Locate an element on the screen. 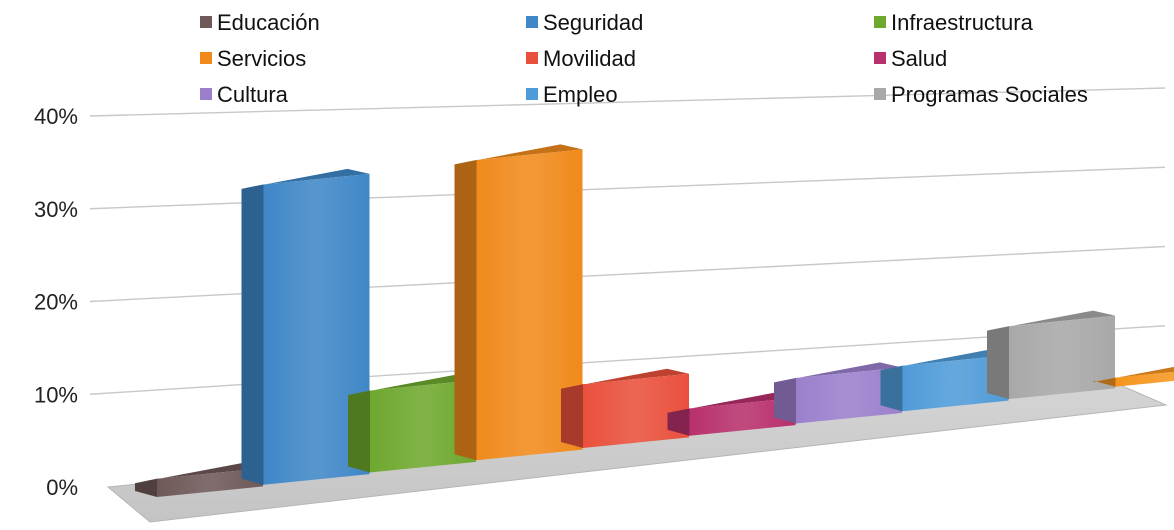 The width and height of the screenshot is (1174, 530). legend-label: Cultura is located at coordinates (253, 94).